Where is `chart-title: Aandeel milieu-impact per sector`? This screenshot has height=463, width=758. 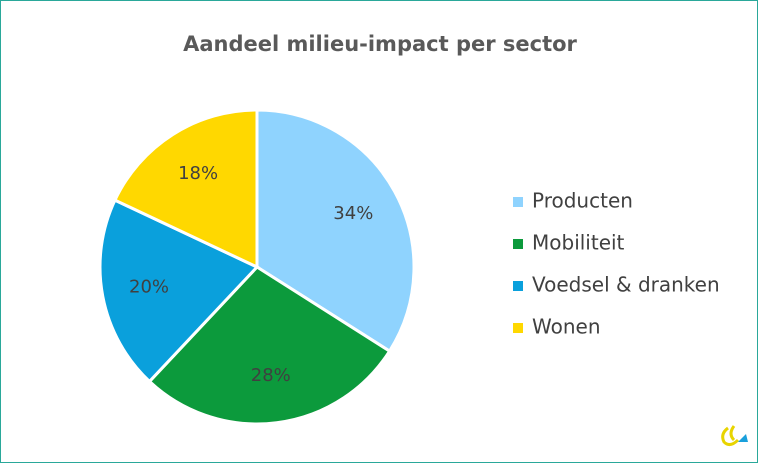 chart-title: Aandeel milieu-impact per sector is located at coordinates (380, 44).